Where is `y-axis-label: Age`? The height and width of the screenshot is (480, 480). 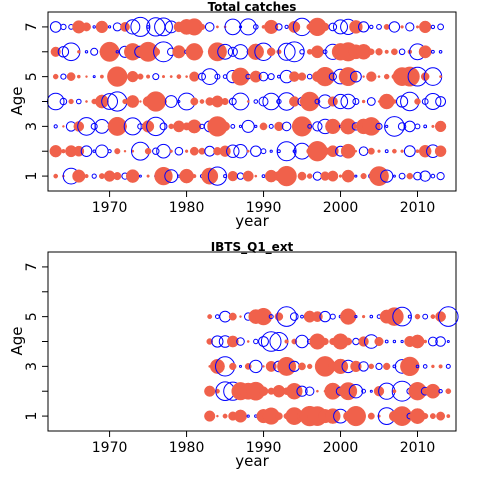
y-axis-label: Age is located at coordinates (17, 100).